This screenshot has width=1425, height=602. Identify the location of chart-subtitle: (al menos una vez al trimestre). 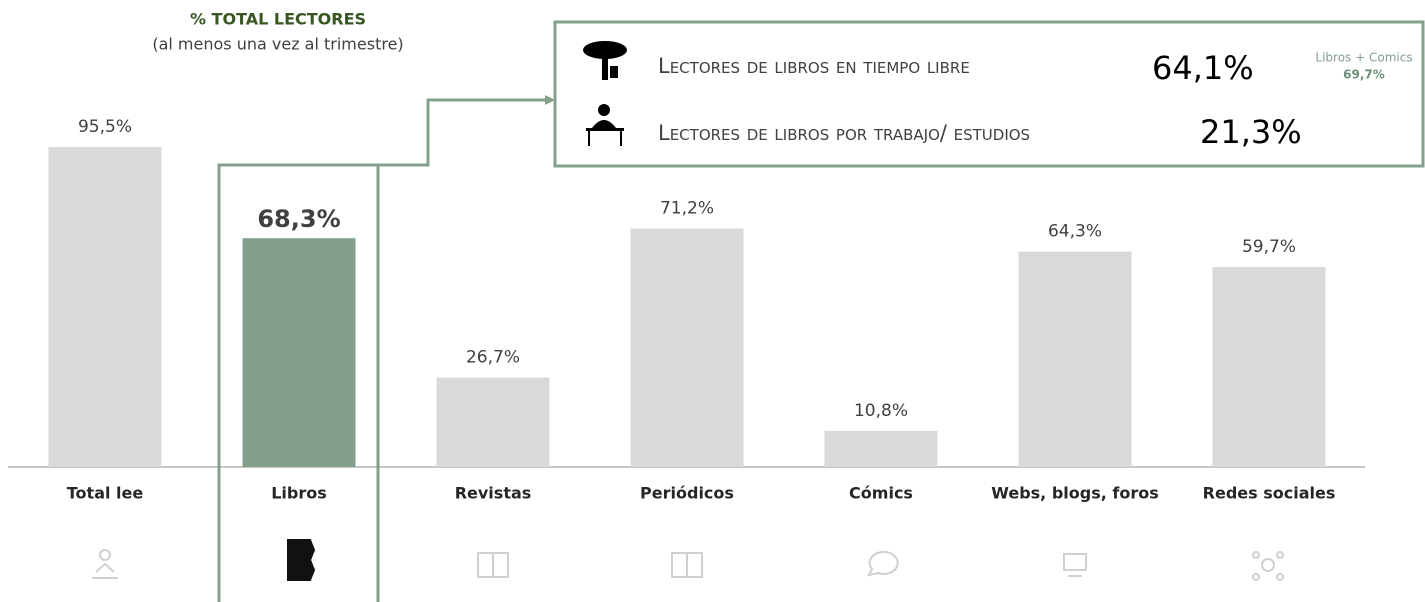
(277, 44).